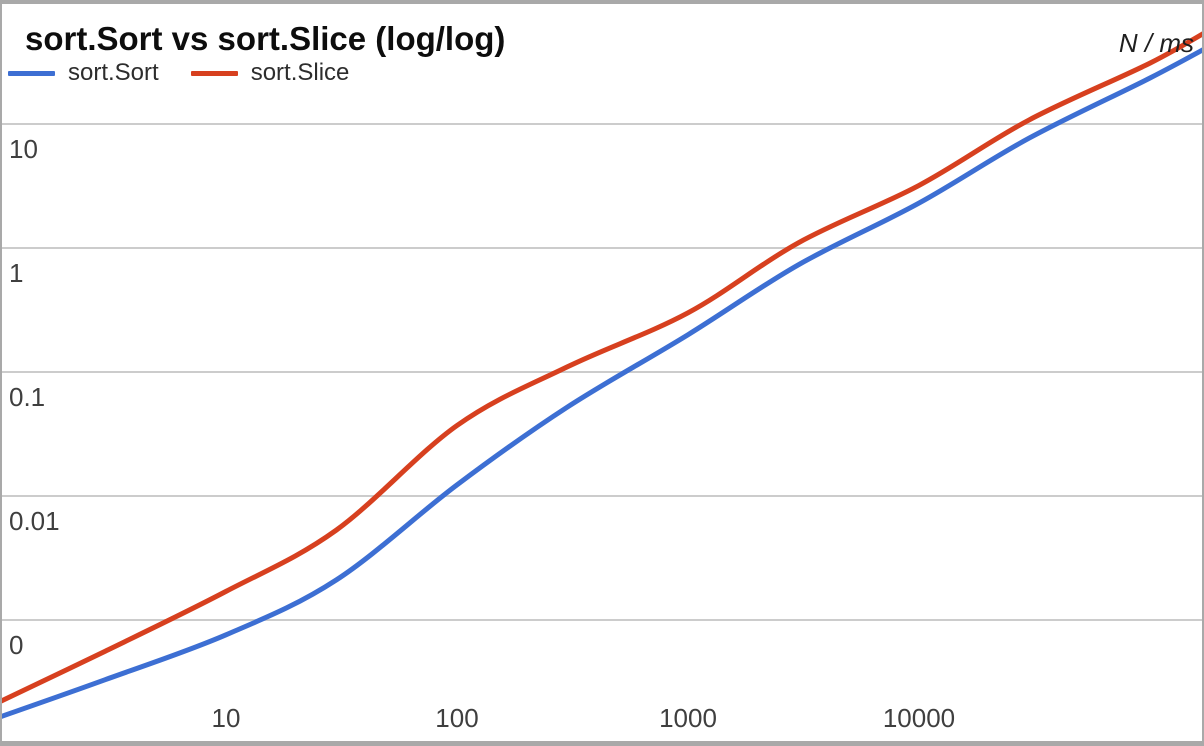 Image resolution: width=1204 pixels, height=746 pixels. Describe the element at coordinates (34, 521) in the screenshot. I see `y-tick-label: 0.01` at that location.